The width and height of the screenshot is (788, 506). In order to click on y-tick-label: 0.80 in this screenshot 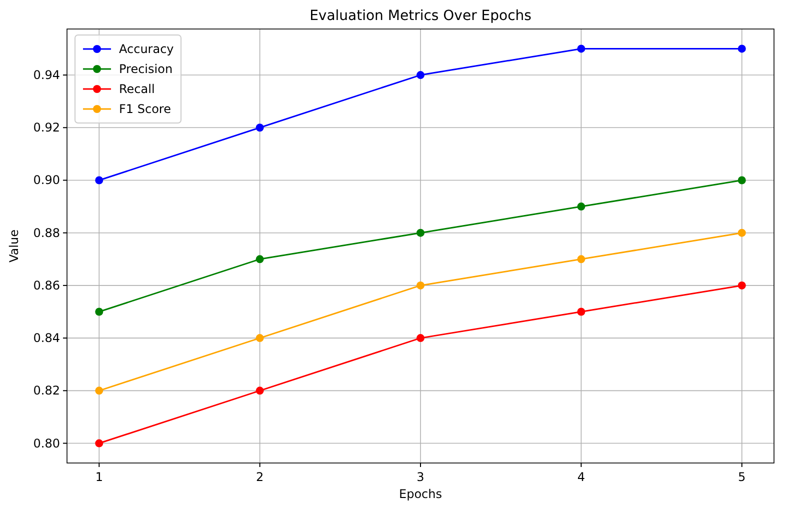, I will do `click(46, 443)`.